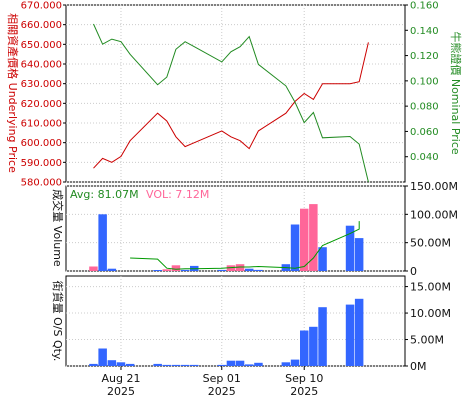 This screenshot has height=400, width=475. I want to click on left-axis-title: 相關資產價格 Underlying Price, so click(13, 93).